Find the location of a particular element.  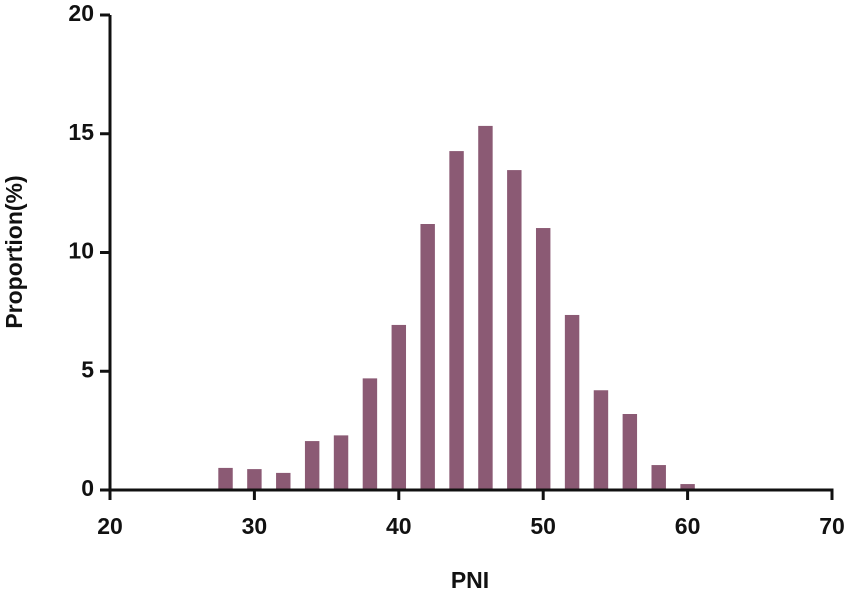

y-tick-label: 0 is located at coordinates (87, 488).